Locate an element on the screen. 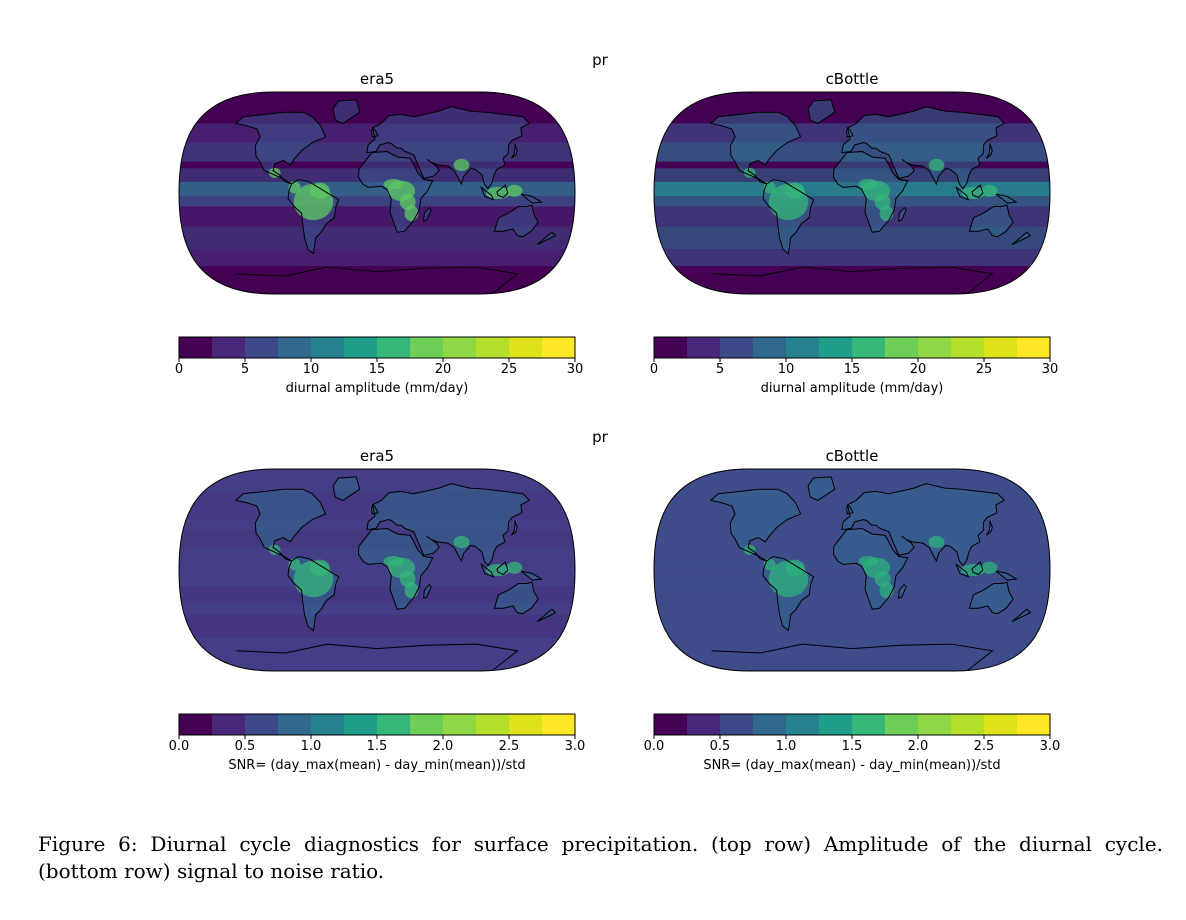 This screenshot has height=920, width=1186. row2-right-colorbar-tick-label: 2.5 is located at coordinates (984, 746).